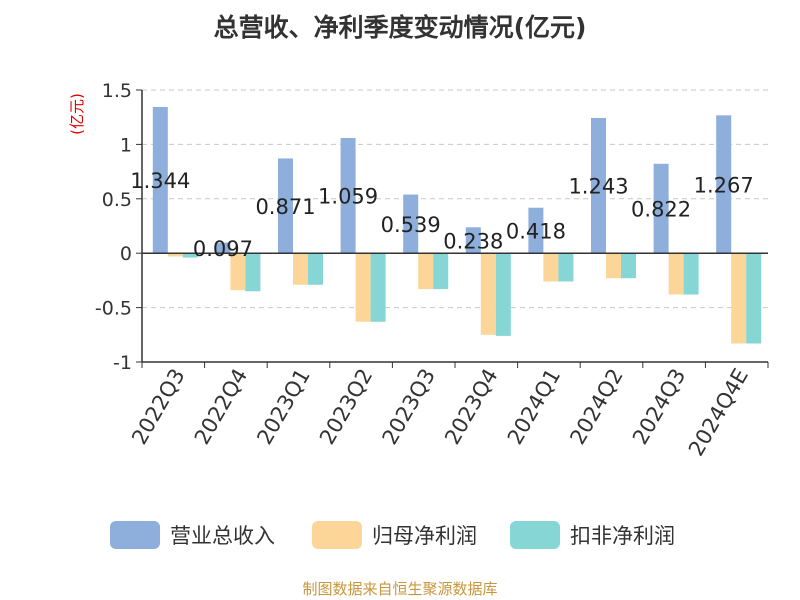 The image size is (800, 600). What do you see at coordinates (222, 536) in the screenshot?
I see `legend-label: 营业总收入` at bounding box center [222, 536].